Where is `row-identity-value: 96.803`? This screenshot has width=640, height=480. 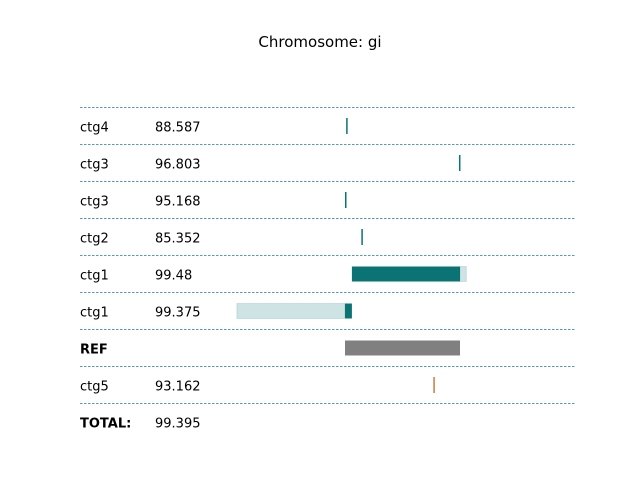 row-identity-value: 96.803 is located at coordinates (178, 165).